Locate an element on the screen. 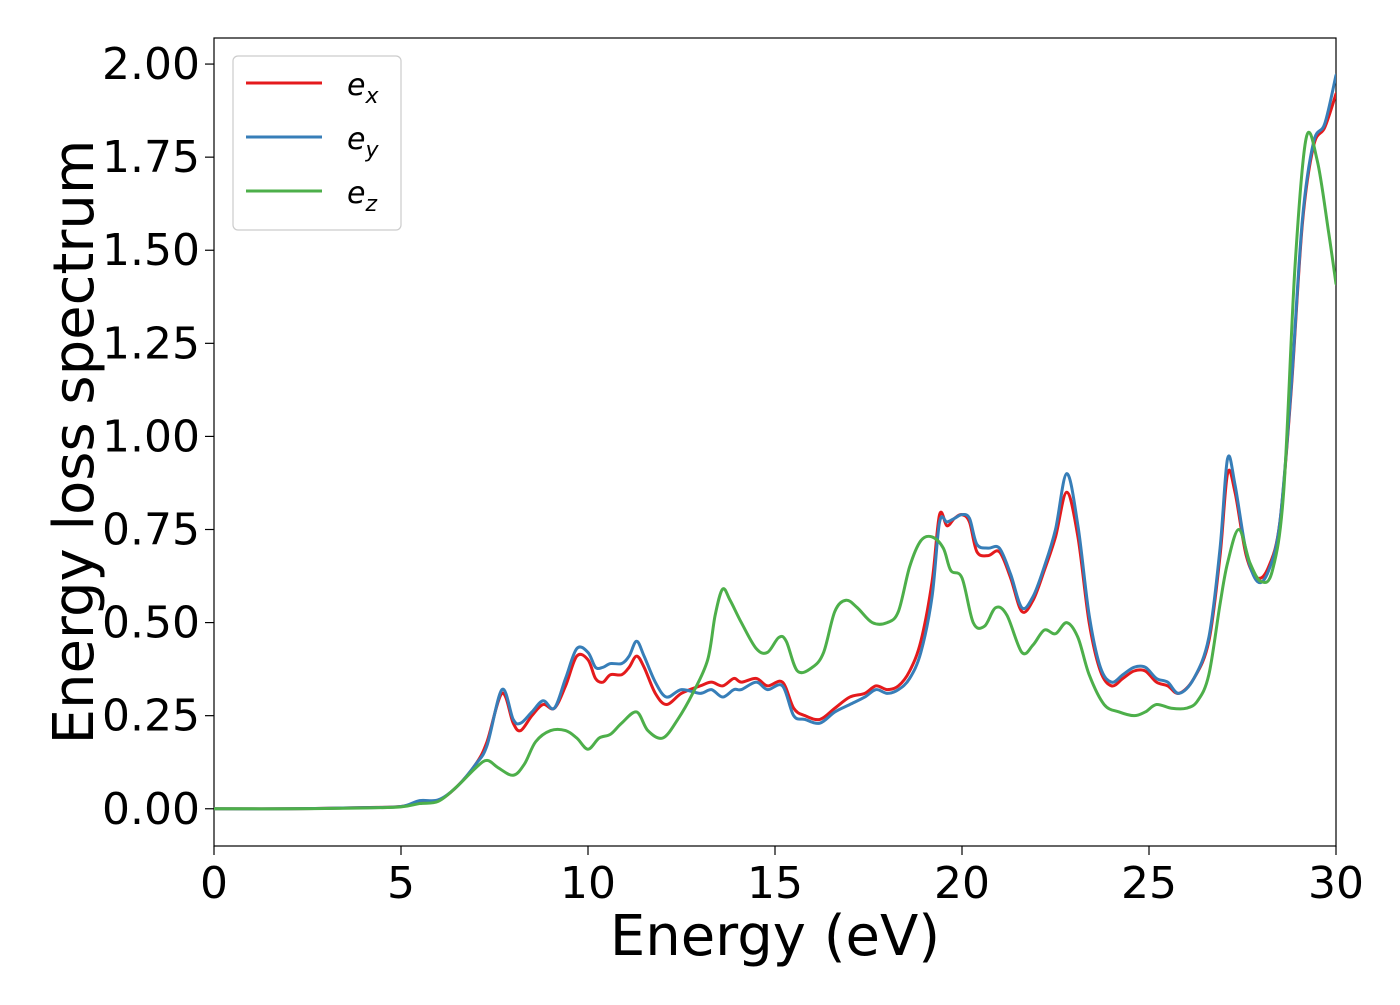  x-tick-label: 10 is located at coordinates (588, 883).